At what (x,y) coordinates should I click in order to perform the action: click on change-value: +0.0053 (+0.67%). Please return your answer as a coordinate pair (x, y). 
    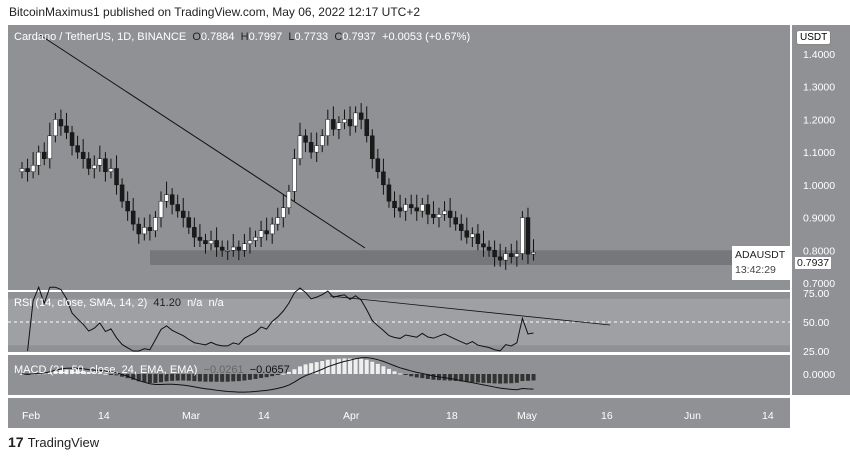
    Looking at the image, I should click on (426, 37).